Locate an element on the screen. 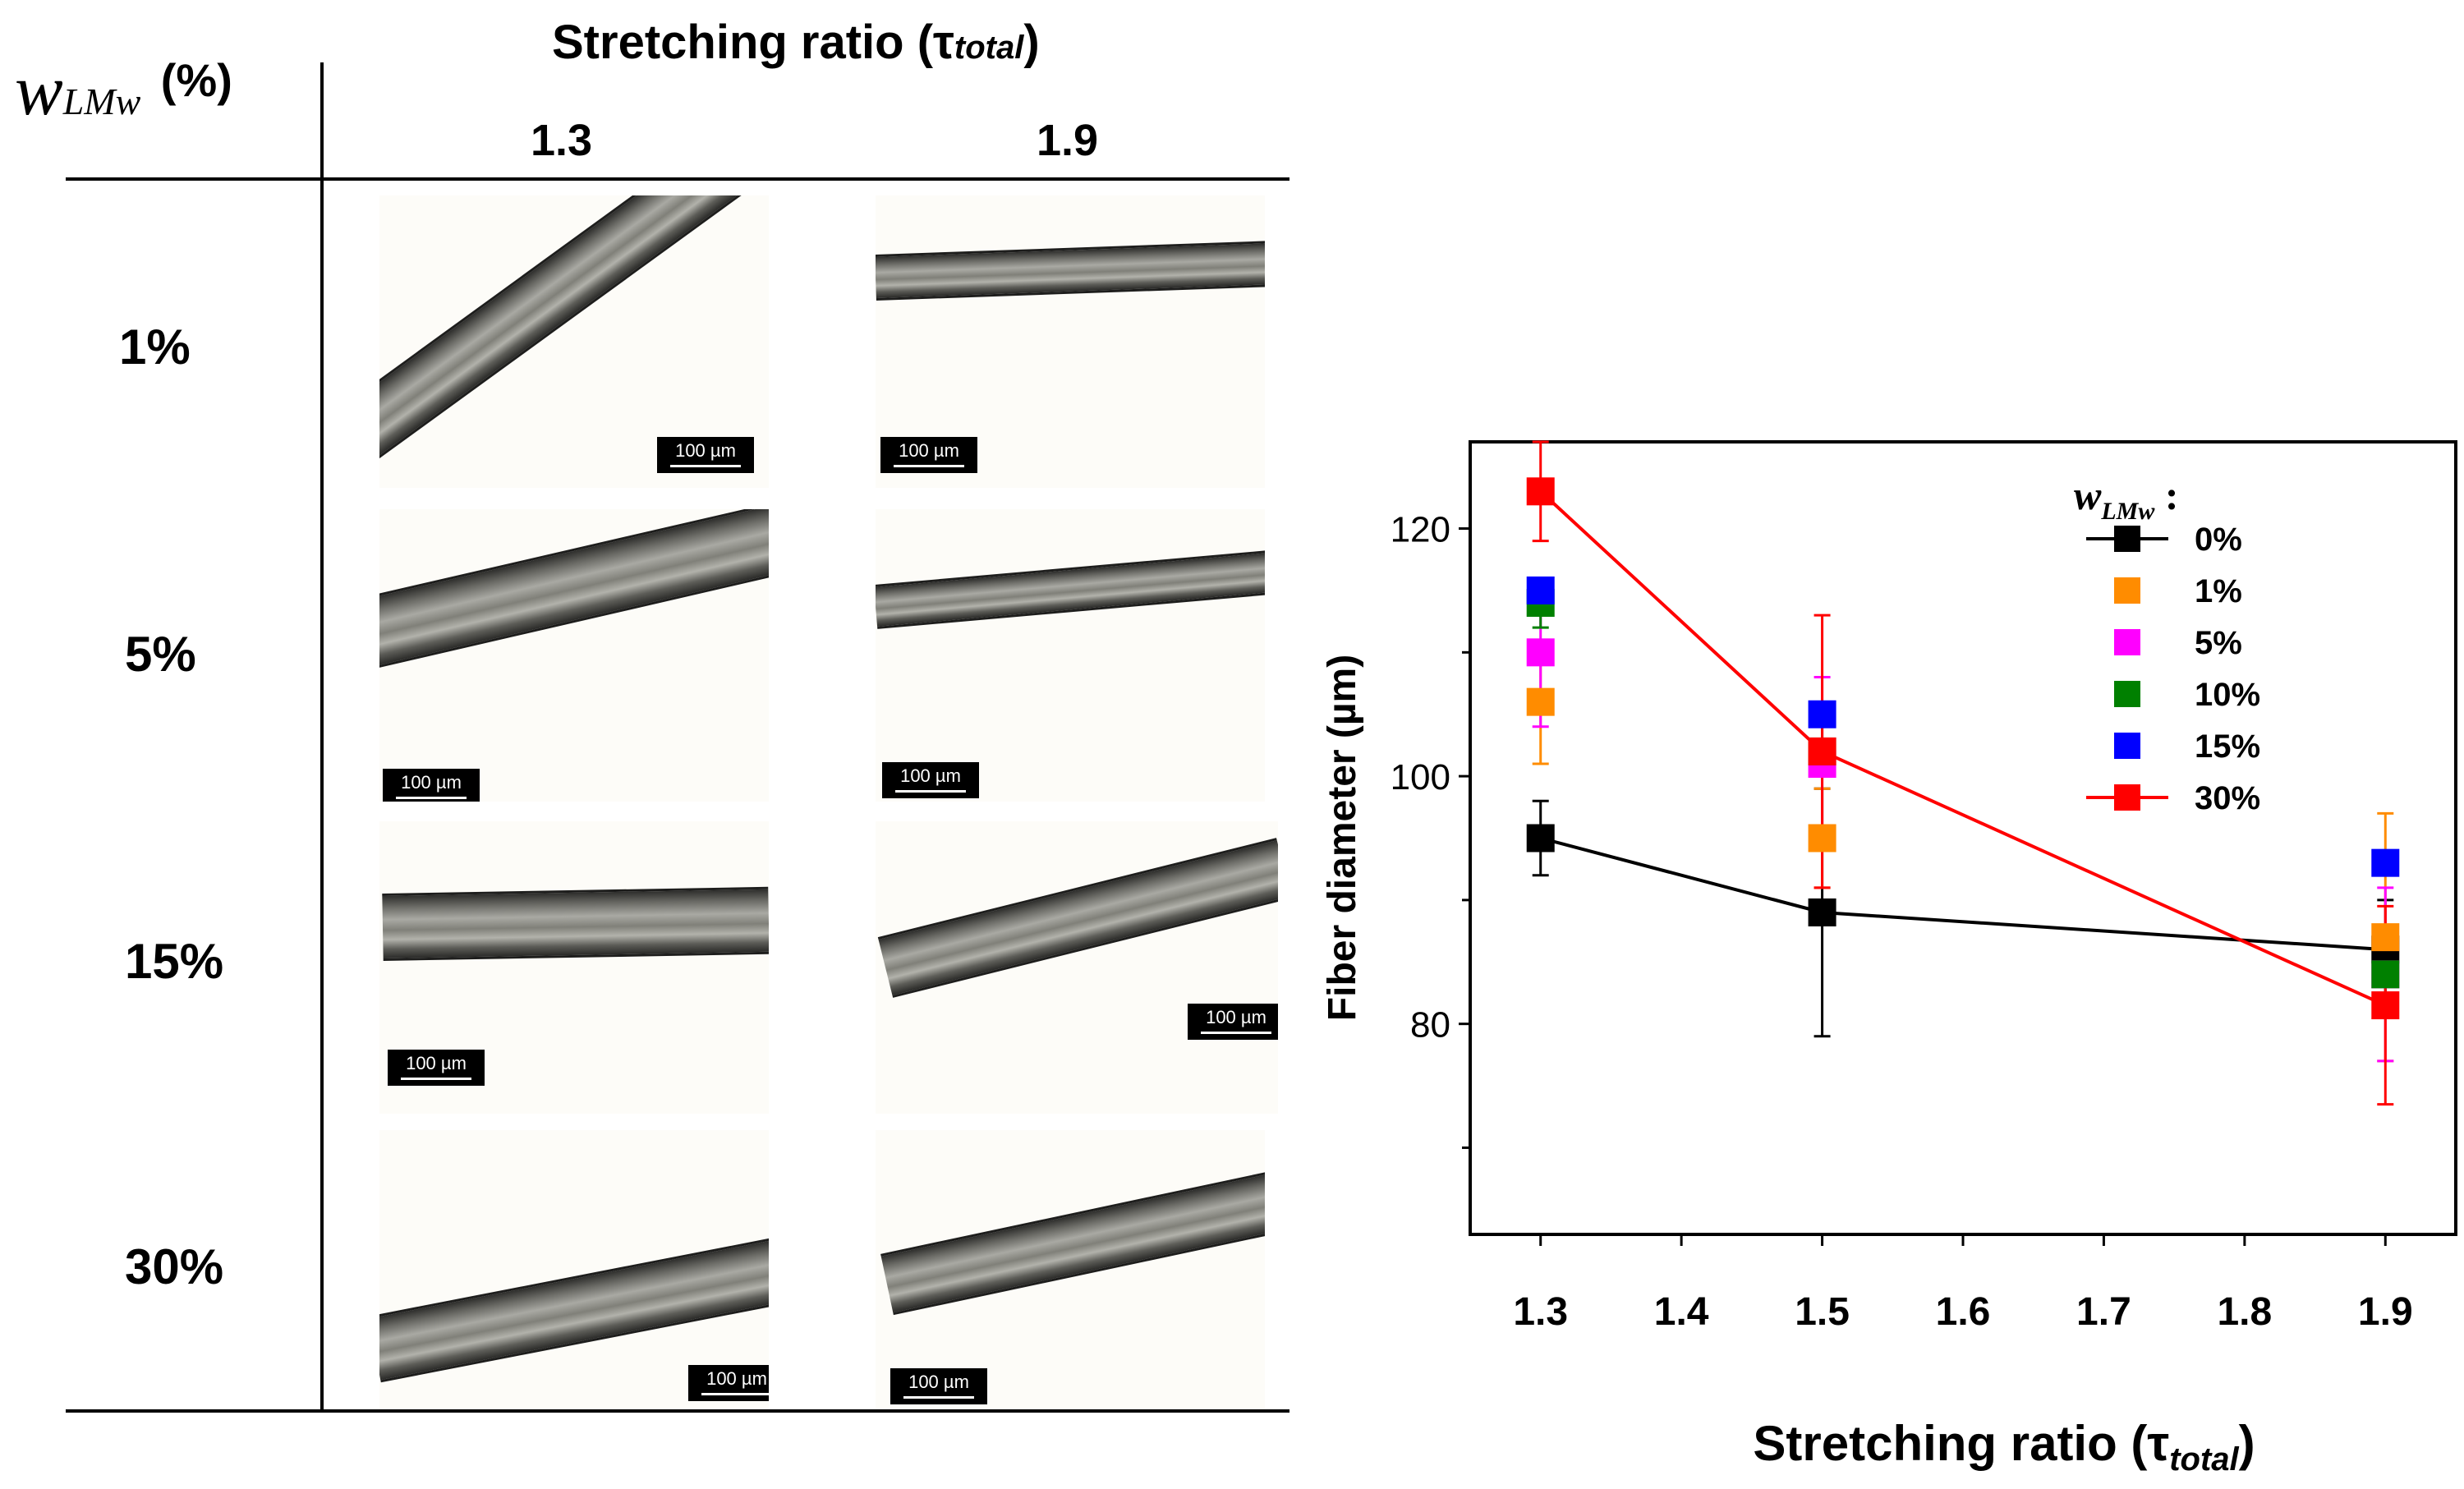 The height and width of the screenshot is (1489, 2464). x-tick-label: 1.8 is located at coordinates (2244, 1312).